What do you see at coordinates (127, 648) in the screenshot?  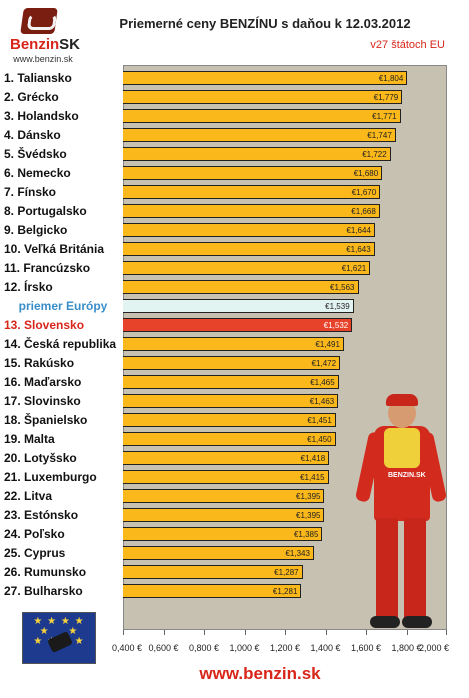 I see `x-tick-label: 0,400 €` at bounding box center [127, 648].